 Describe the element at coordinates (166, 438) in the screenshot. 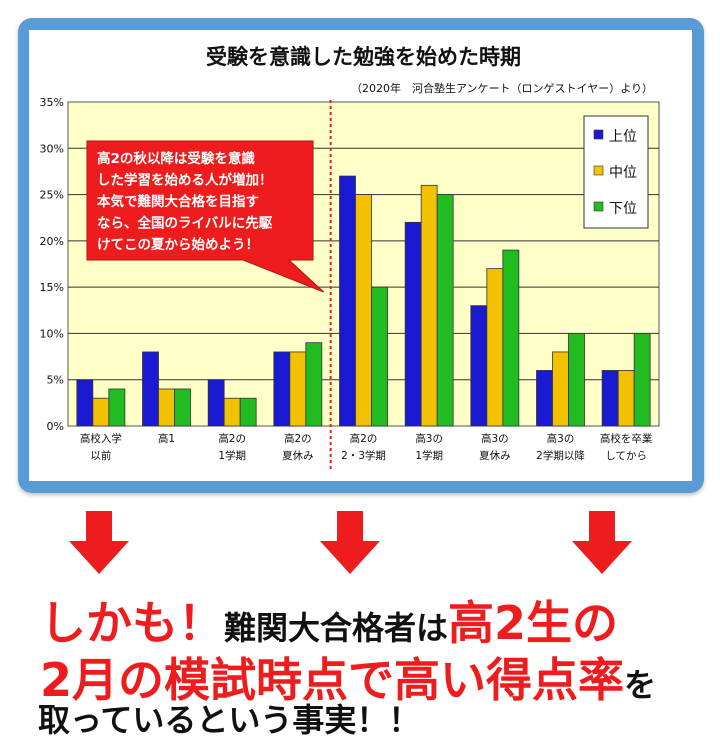

I see `x-tick-label: 高1` at that location.